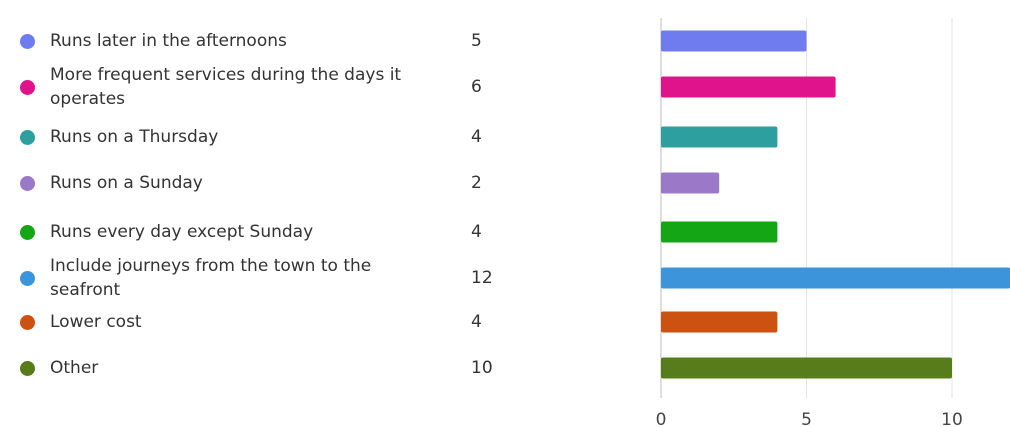  Describe the element at coordinates (74, 368) in the screenshot. I see `legend-label: Other` at that location.